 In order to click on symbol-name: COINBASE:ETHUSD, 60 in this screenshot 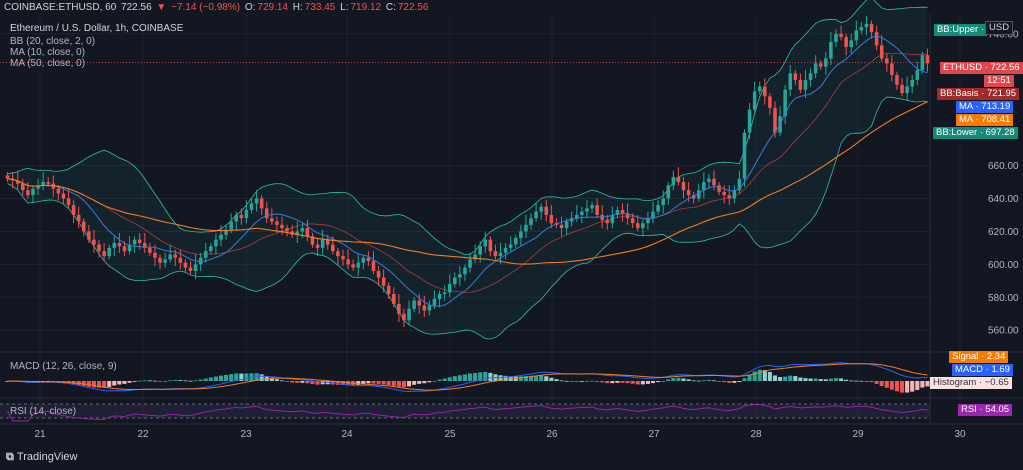, I will do `click(60, 7)`.